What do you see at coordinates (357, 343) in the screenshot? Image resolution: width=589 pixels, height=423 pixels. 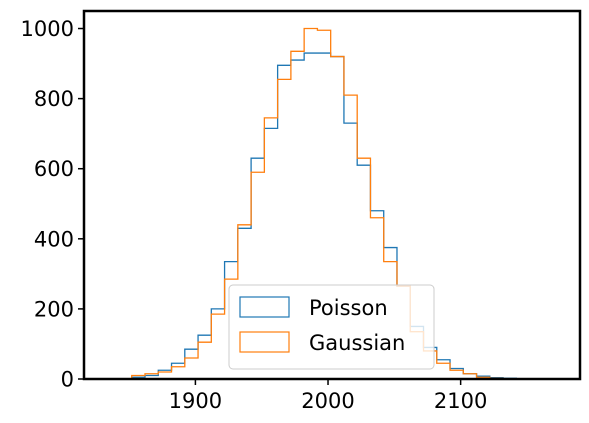 I see `legend-label-gaussian: Gaussian` at bounding box center [357, 343].